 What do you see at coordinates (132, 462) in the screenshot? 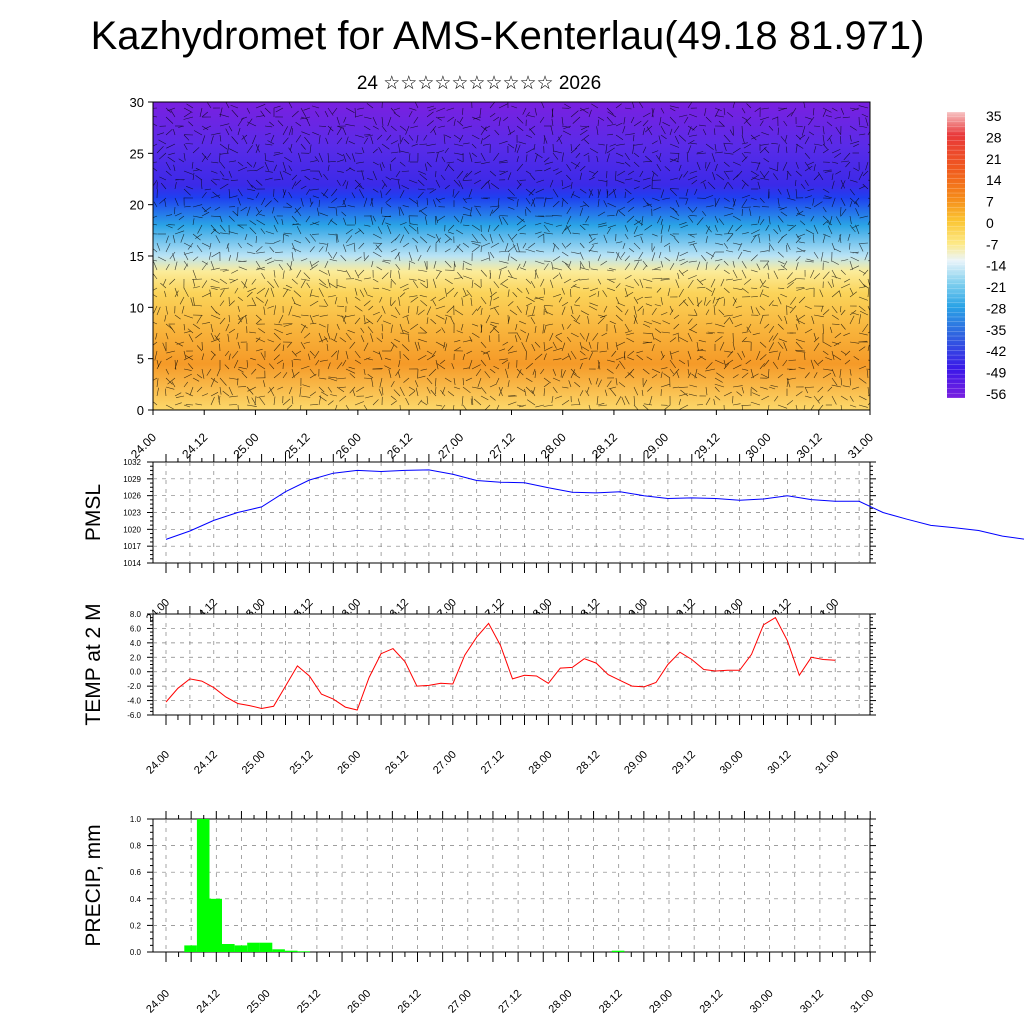
I see `y-tick-label: 1032` at bounding box center [132, 462].